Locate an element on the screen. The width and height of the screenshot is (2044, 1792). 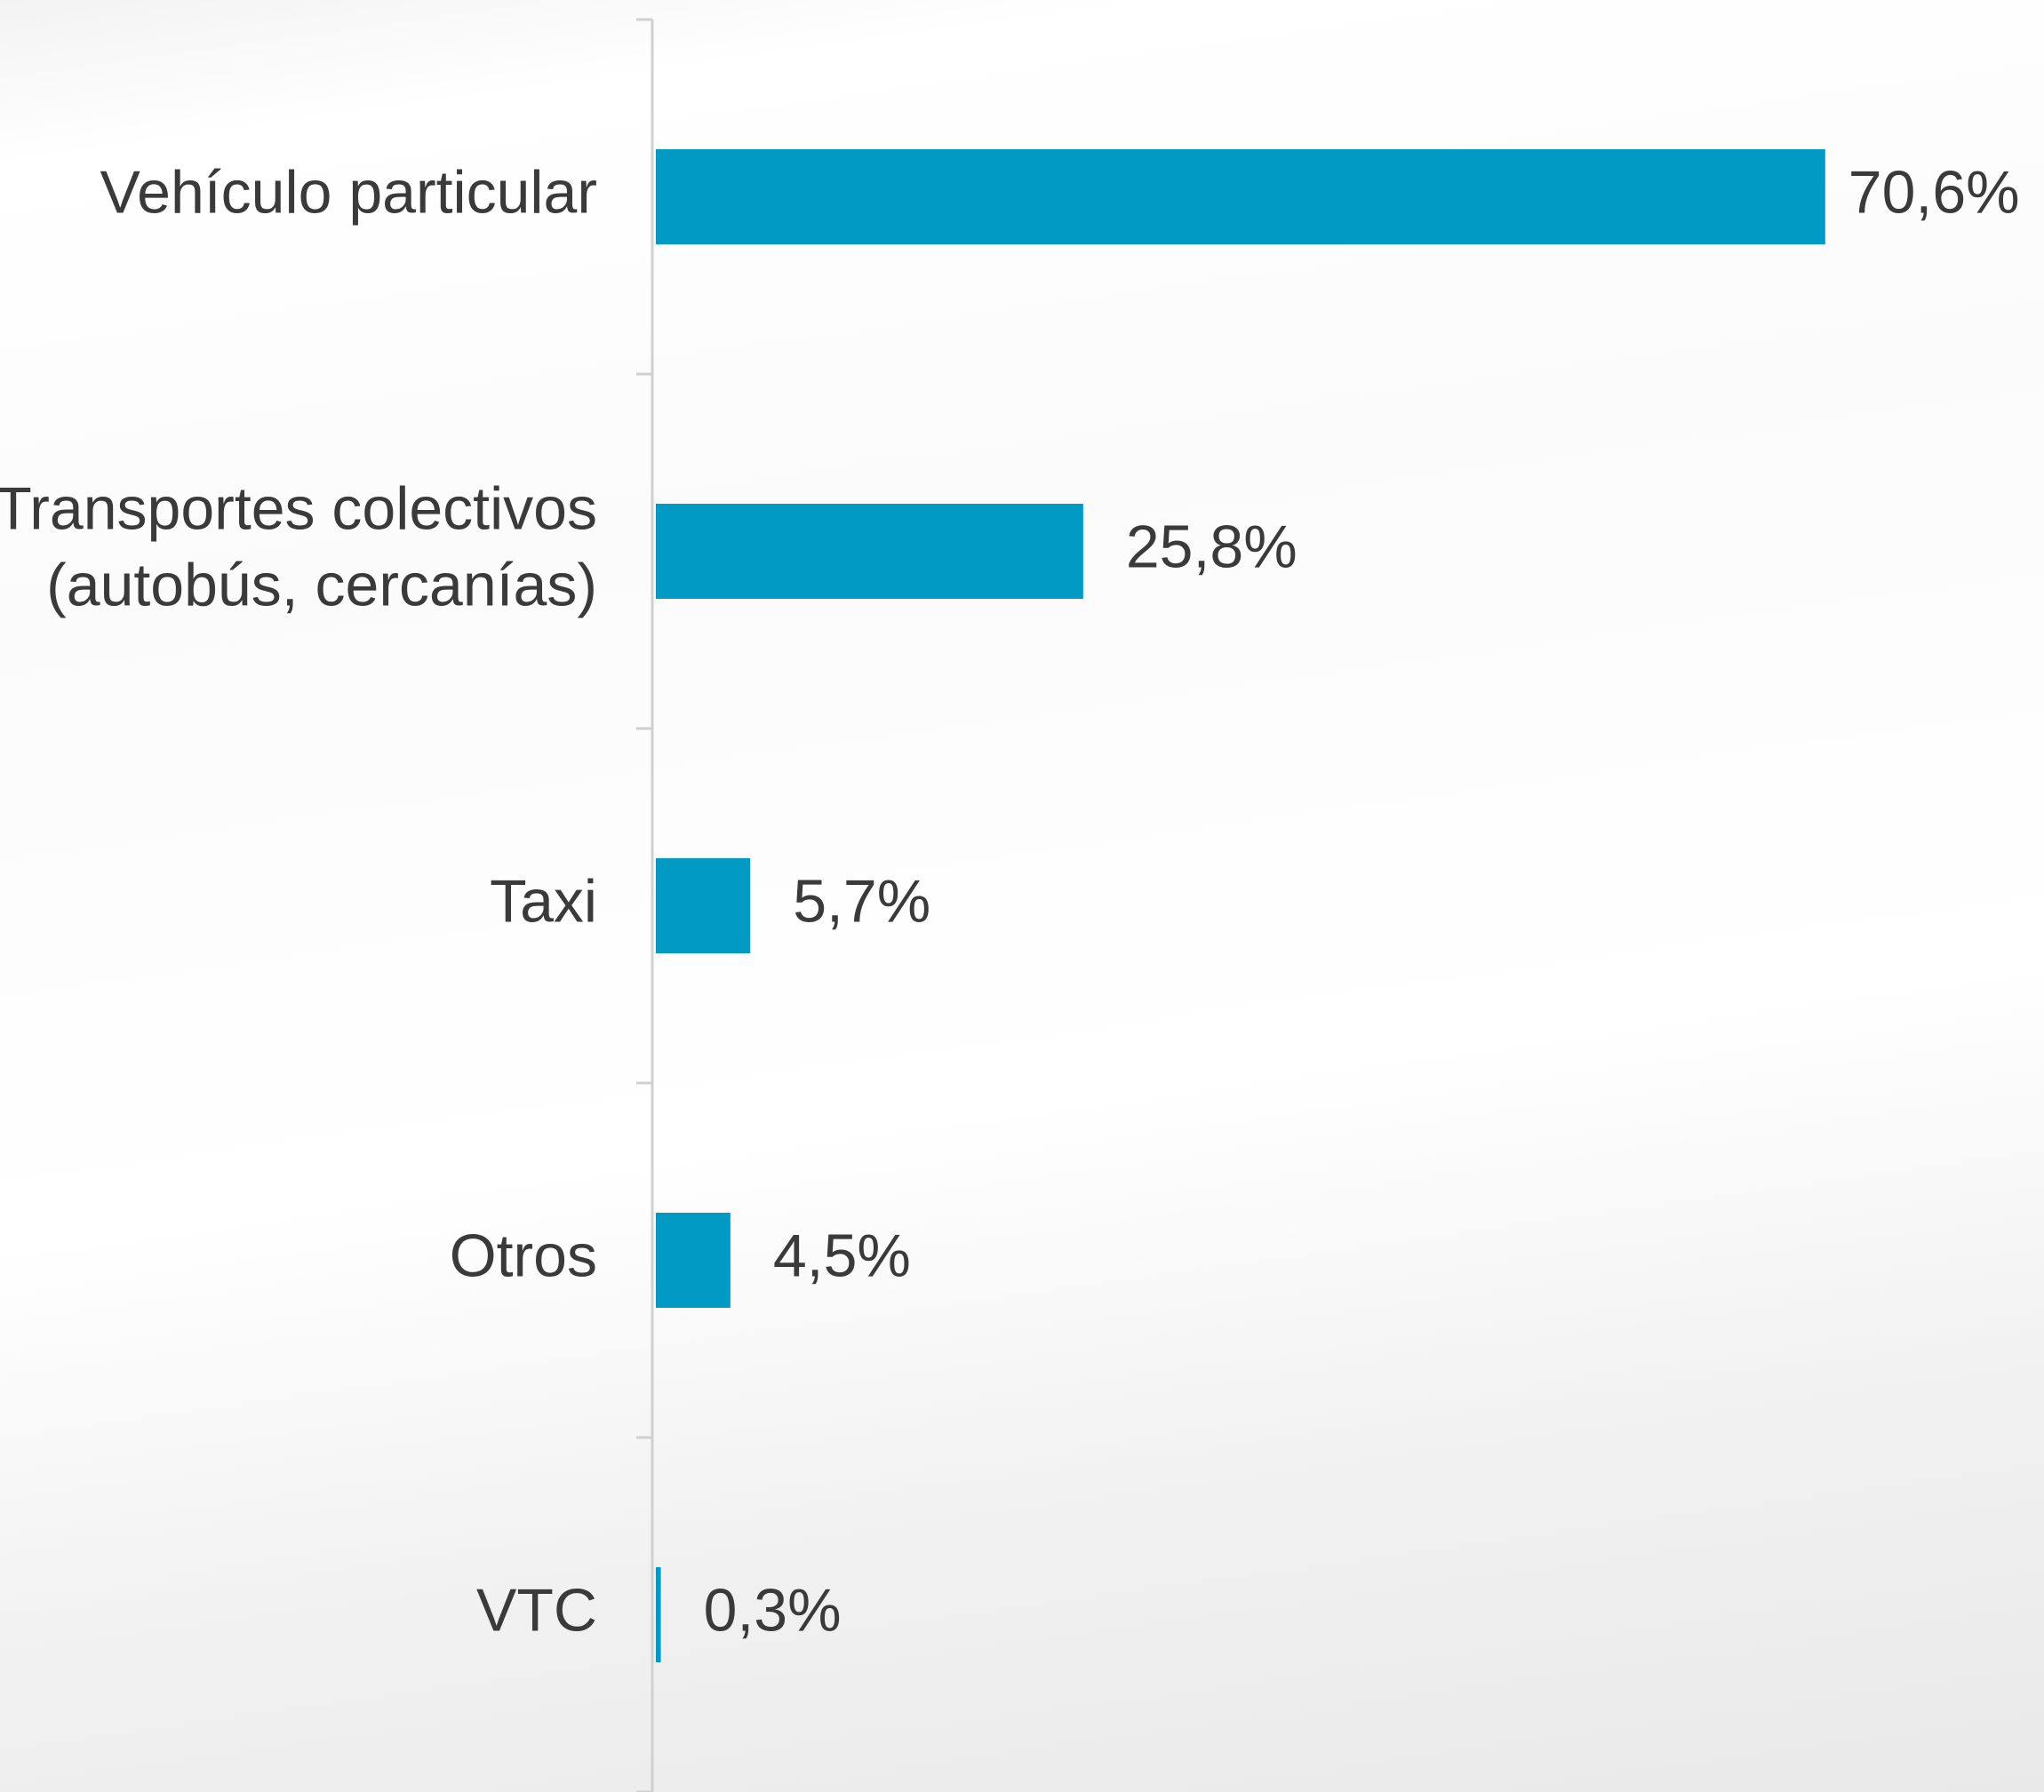
value-label: 4,5% is located at coordinates (842, 1255).